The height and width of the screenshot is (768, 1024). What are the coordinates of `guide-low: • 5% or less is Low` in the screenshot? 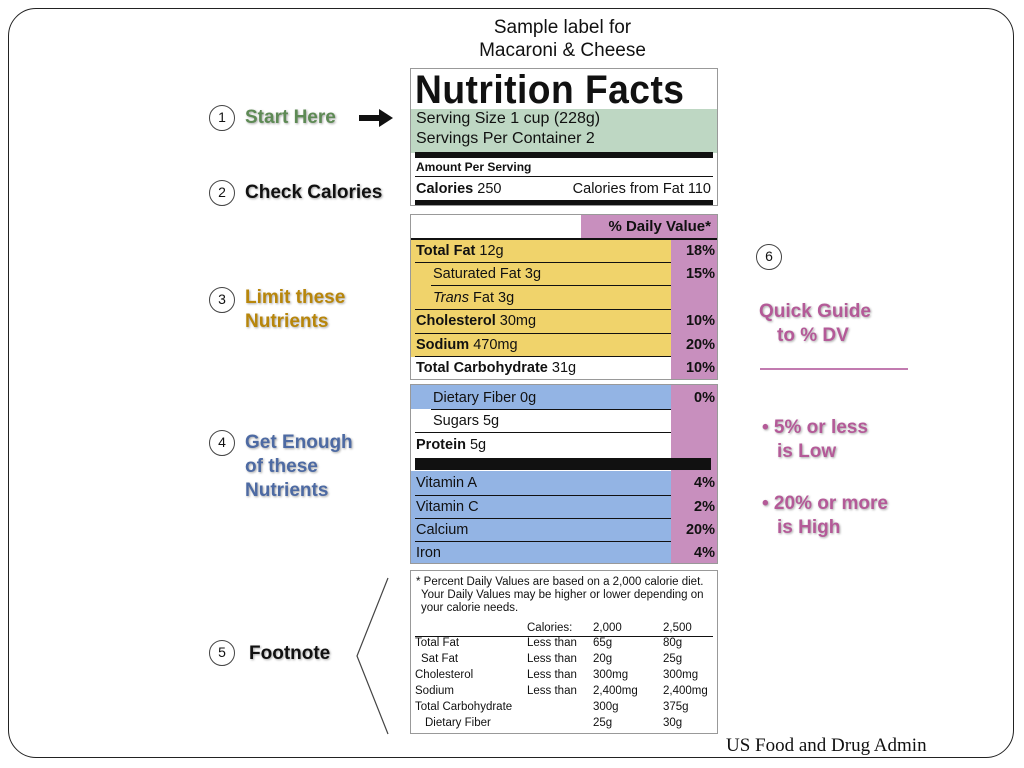 It's located at (815, 440).